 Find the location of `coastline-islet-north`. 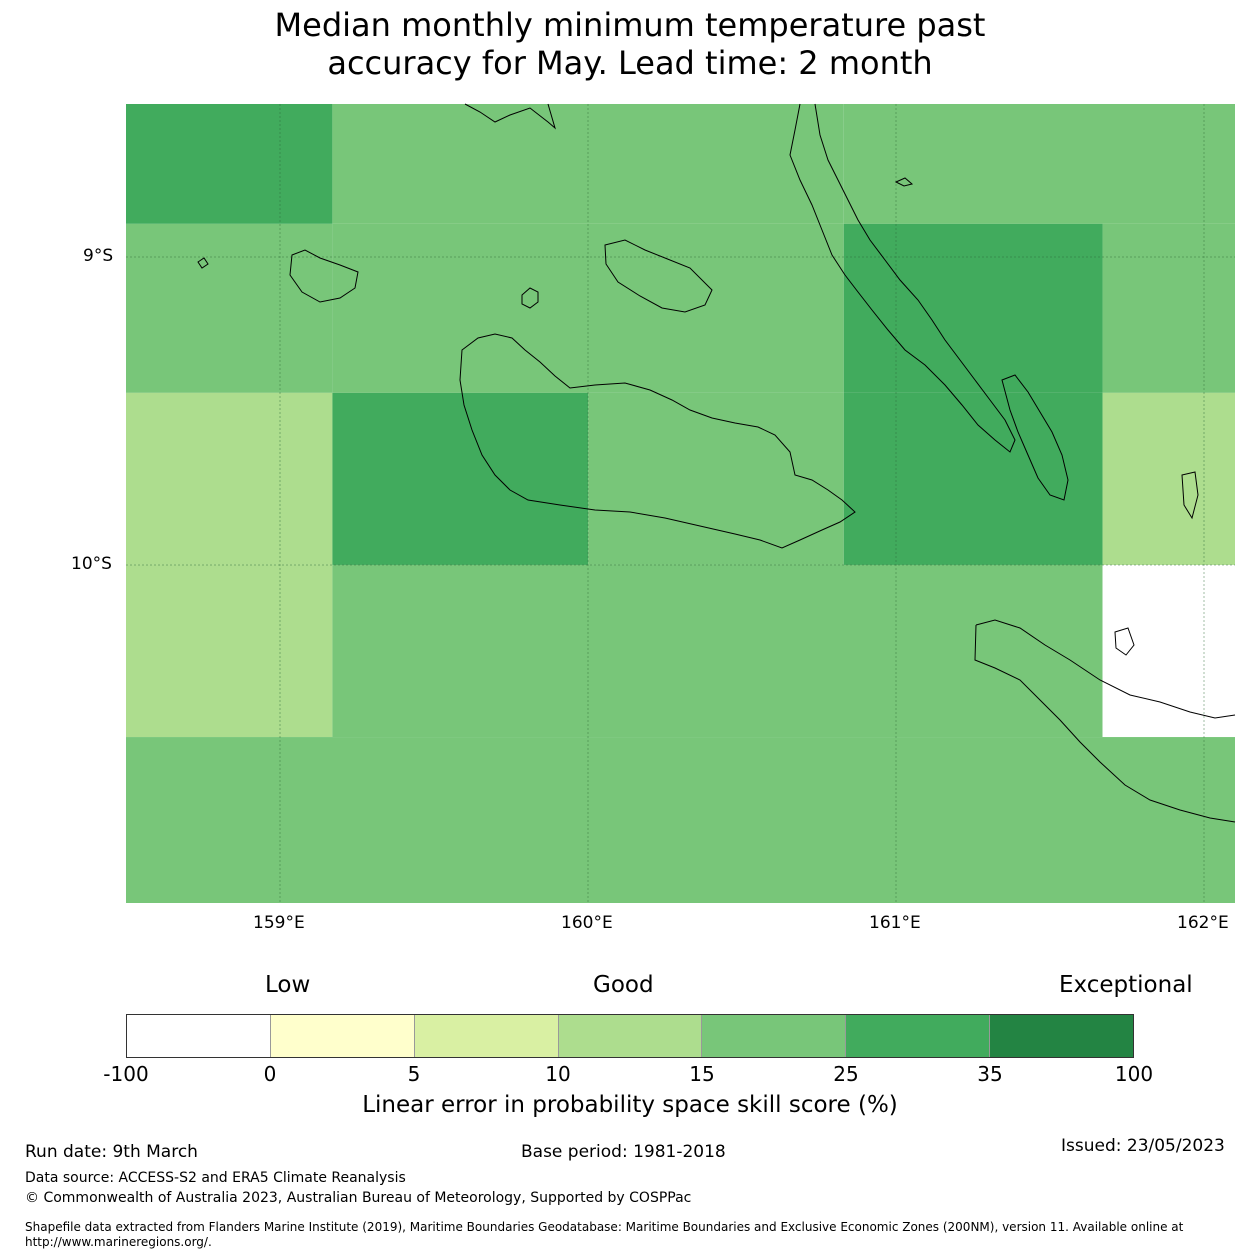

coastline-islet-north is located at coordinates (510, 116).